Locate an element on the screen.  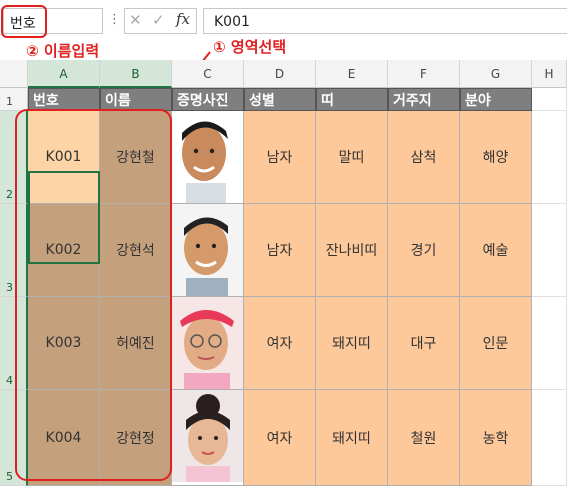
header-cell-gender: 성별 is located at coordinates (280, 99).